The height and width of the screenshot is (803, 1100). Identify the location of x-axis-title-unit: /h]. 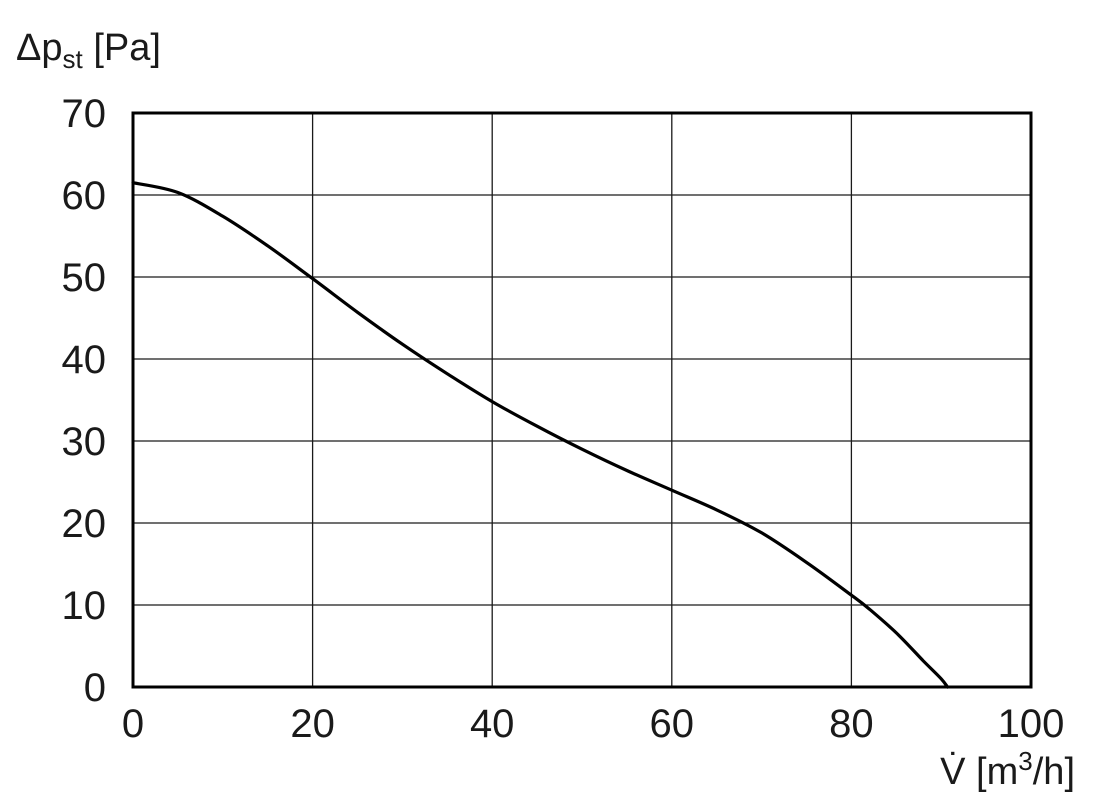
(1054, 772).